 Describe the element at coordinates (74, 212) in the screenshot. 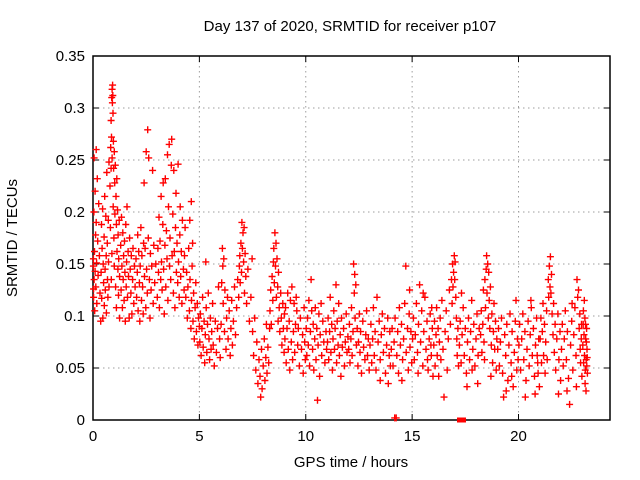

I see `y-tick-label: 0.2` at that location.